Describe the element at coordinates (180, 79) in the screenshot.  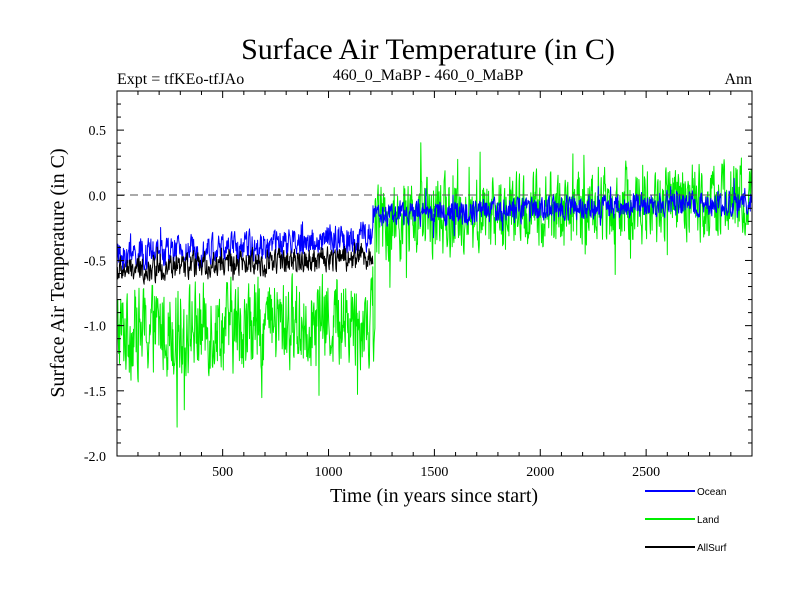
I see `chart-subtitle-left: Expt = tfKEo-tfJAo` at that location.